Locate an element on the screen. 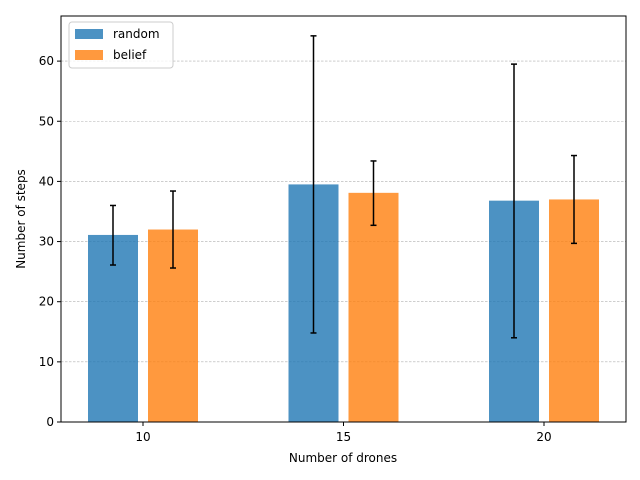 Image resolution: width=640 pixels, height=480 pixels. x-axis-label: Number of drones is located at coordinates (343, 458).